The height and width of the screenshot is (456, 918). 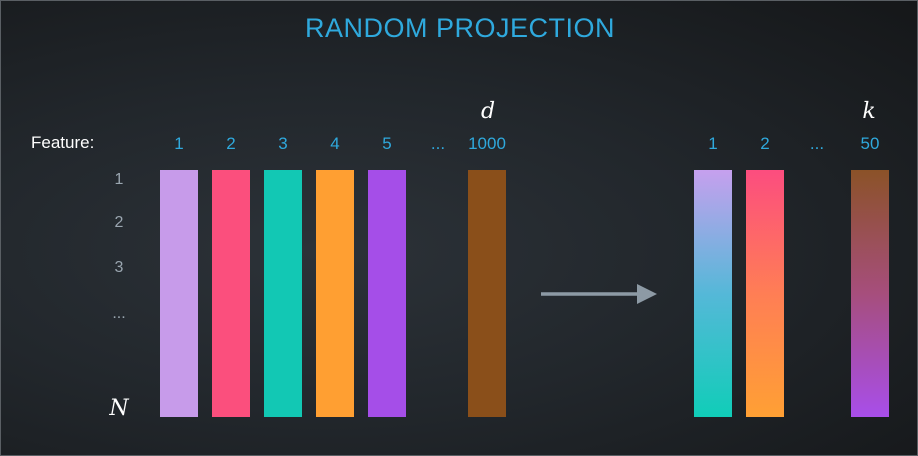 I want to click on left-column-label: 4, so click(x=335, y=143).